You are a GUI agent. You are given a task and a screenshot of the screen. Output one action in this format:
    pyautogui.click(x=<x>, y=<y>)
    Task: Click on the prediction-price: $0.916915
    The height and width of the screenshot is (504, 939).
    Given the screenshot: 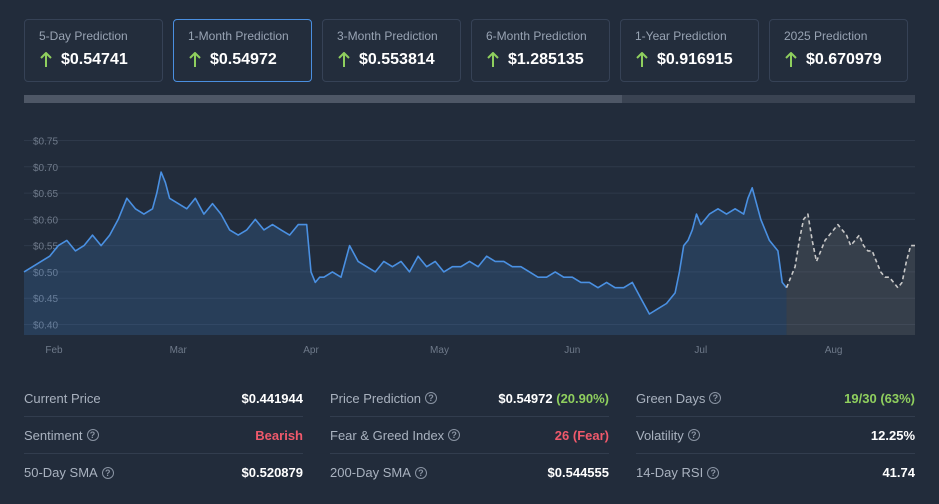 What is the action you would take?
    pyautogui.click(x=695, y=59)
    